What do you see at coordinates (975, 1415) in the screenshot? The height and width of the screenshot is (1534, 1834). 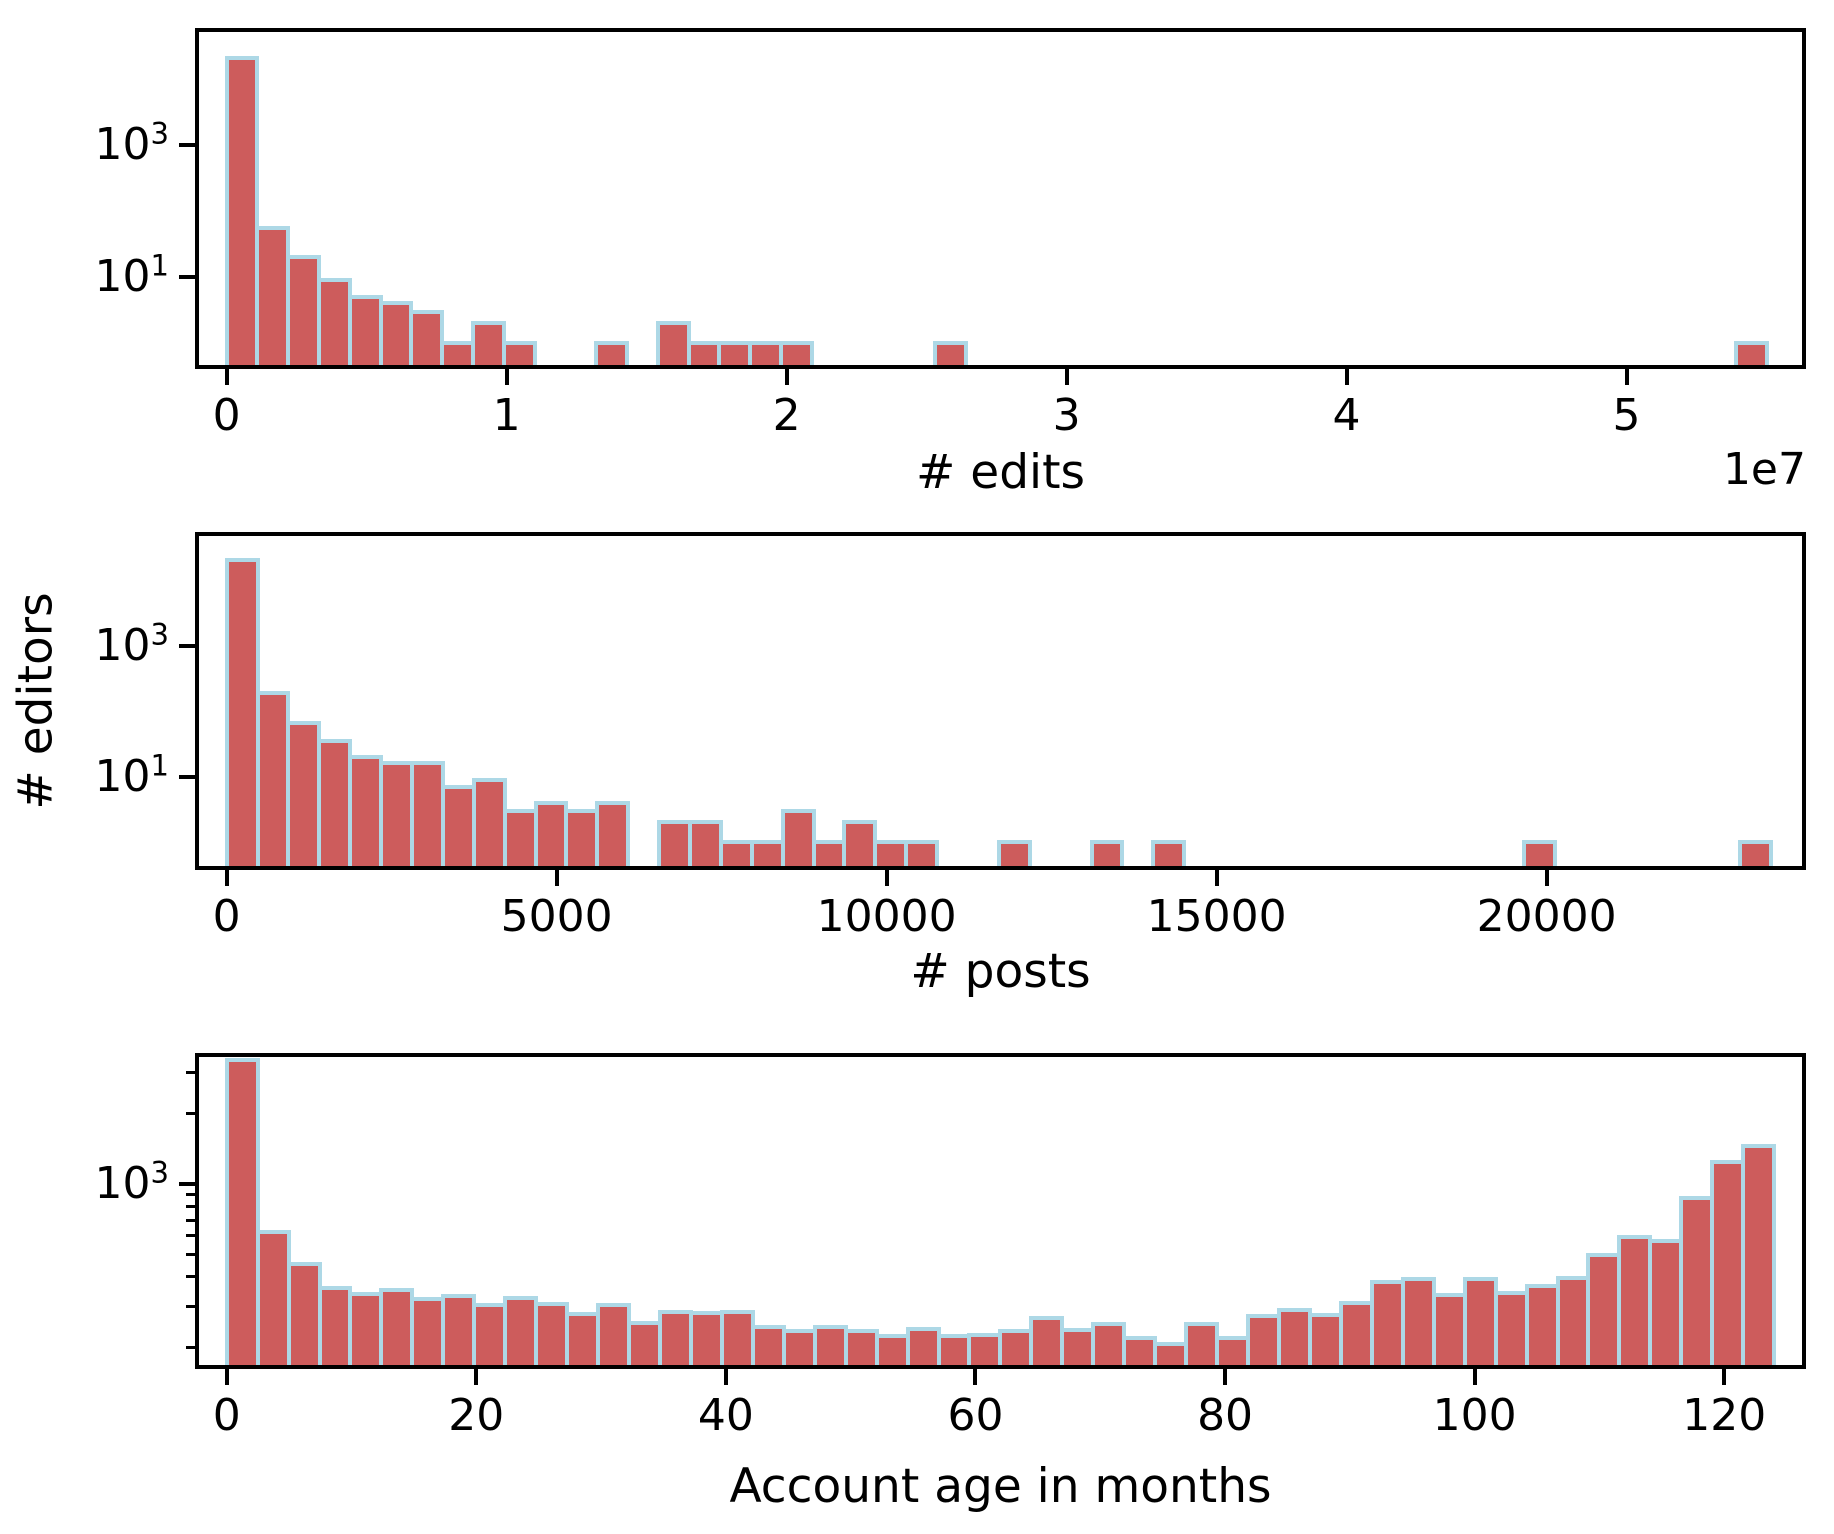 I see `x-tick-label: 60` at bounding box center [975, 1415].